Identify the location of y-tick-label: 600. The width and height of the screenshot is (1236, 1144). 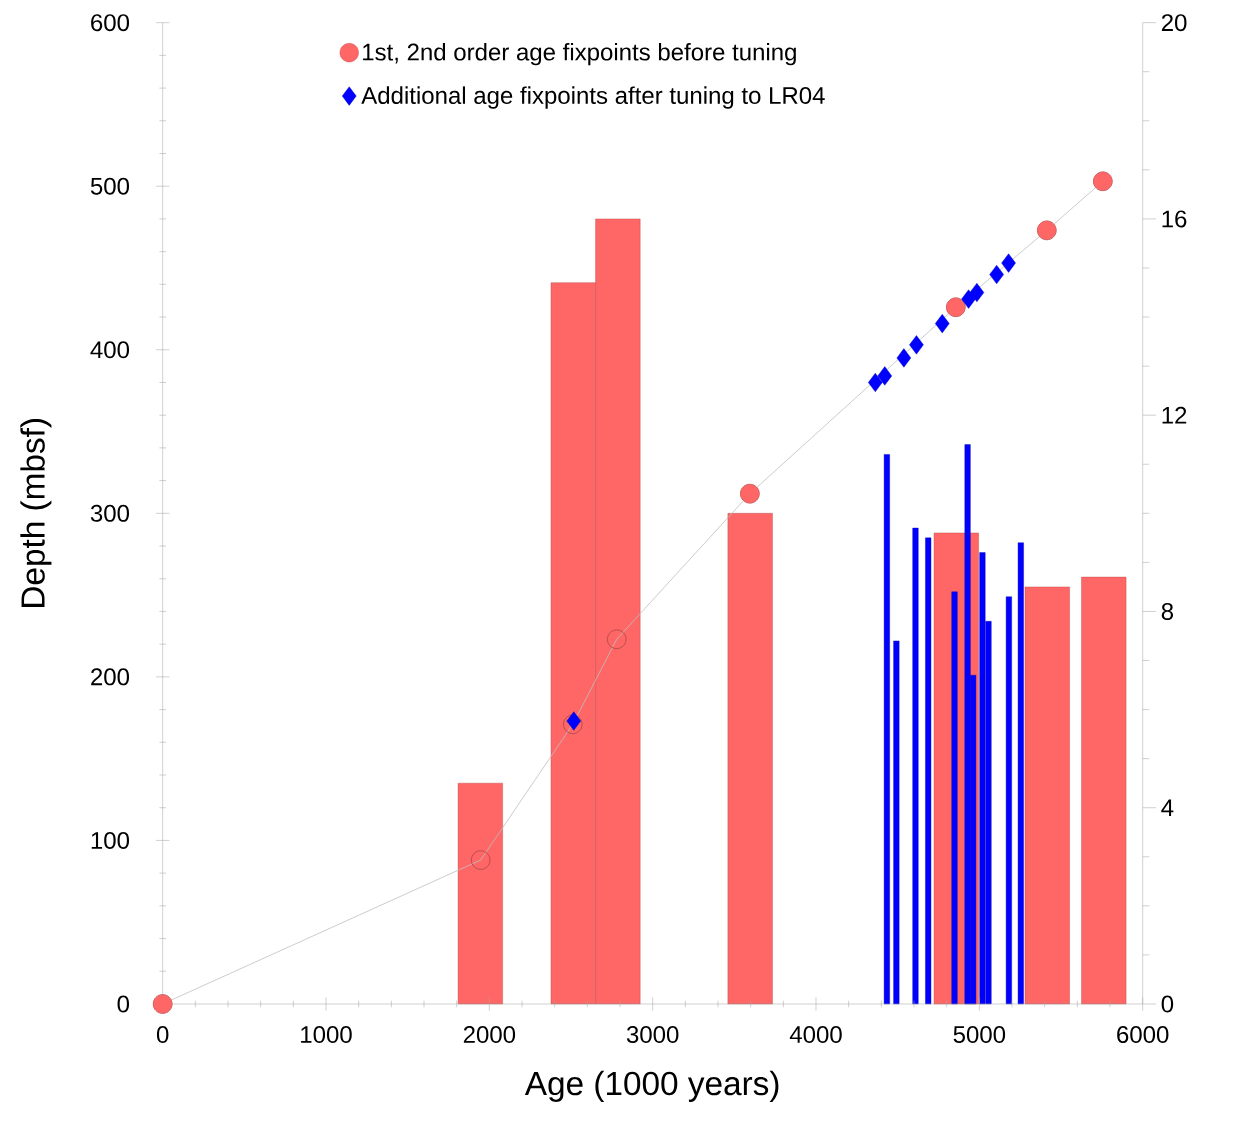
(110, 23).